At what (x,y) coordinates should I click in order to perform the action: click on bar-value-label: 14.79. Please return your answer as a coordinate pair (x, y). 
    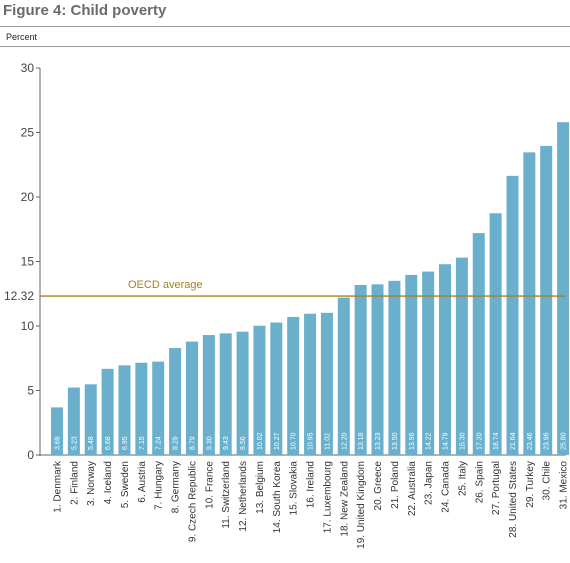
    Looking at the image, I should click on (446, 441).